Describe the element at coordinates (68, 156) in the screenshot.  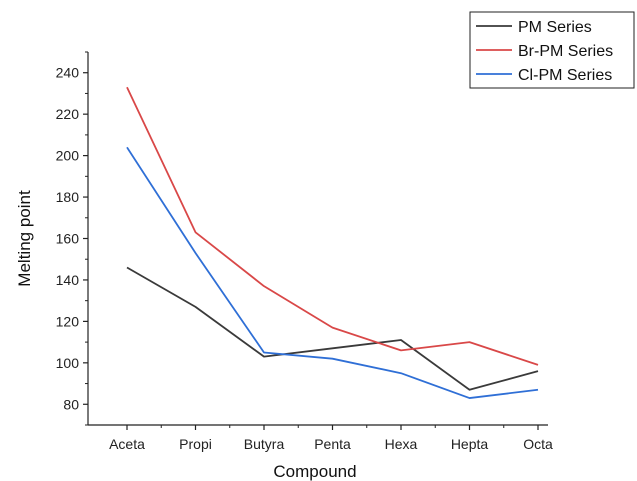
I see `y-tick-label: 200` at that location.